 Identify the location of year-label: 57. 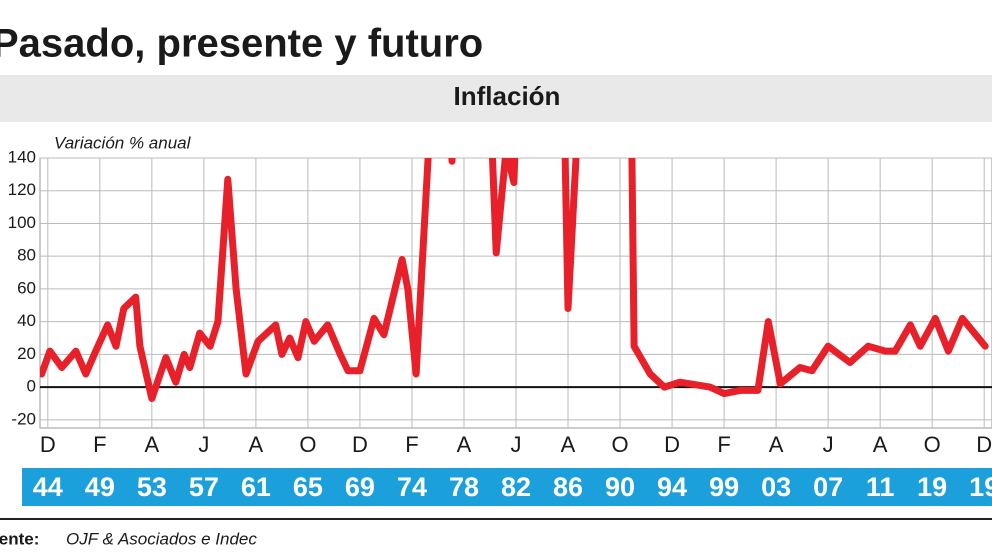
(204, 487).